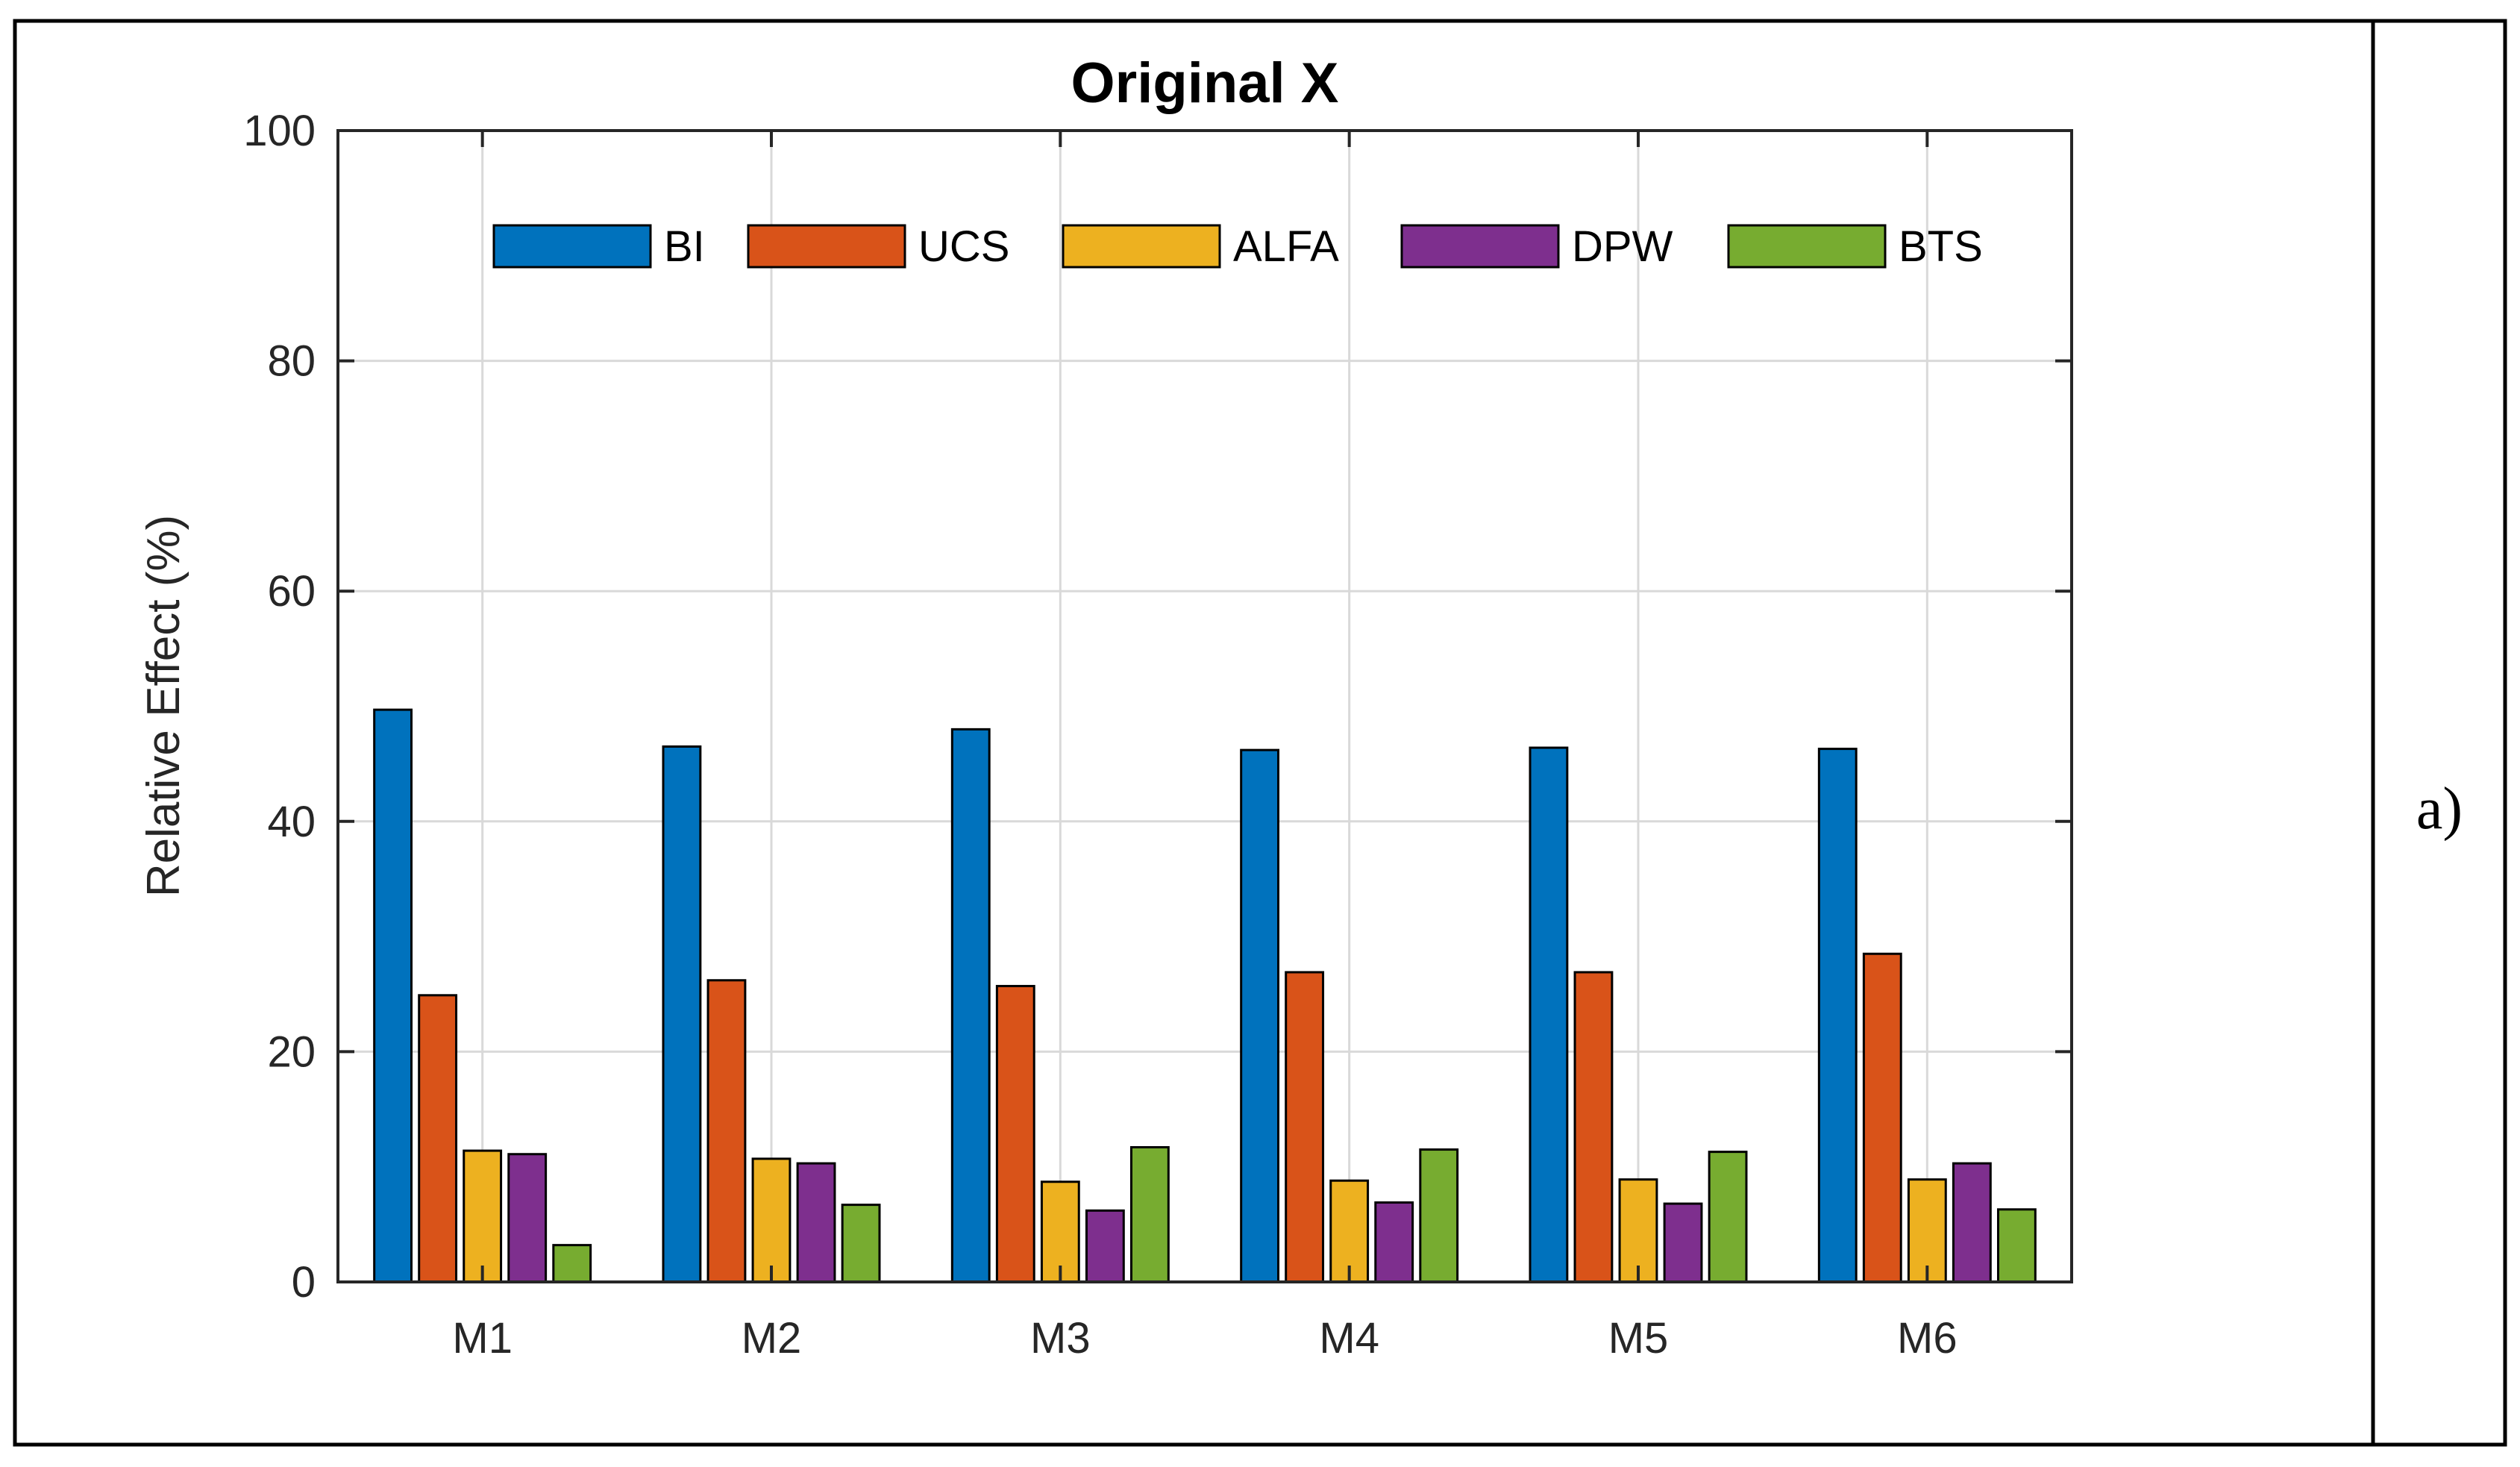 The height and width of the screenshot is (1467, 2520). What do you see at coordinates (1149, 1214) in the screenshot?
I see `bar-bts-m3` at bounding box center [1149, 1214].